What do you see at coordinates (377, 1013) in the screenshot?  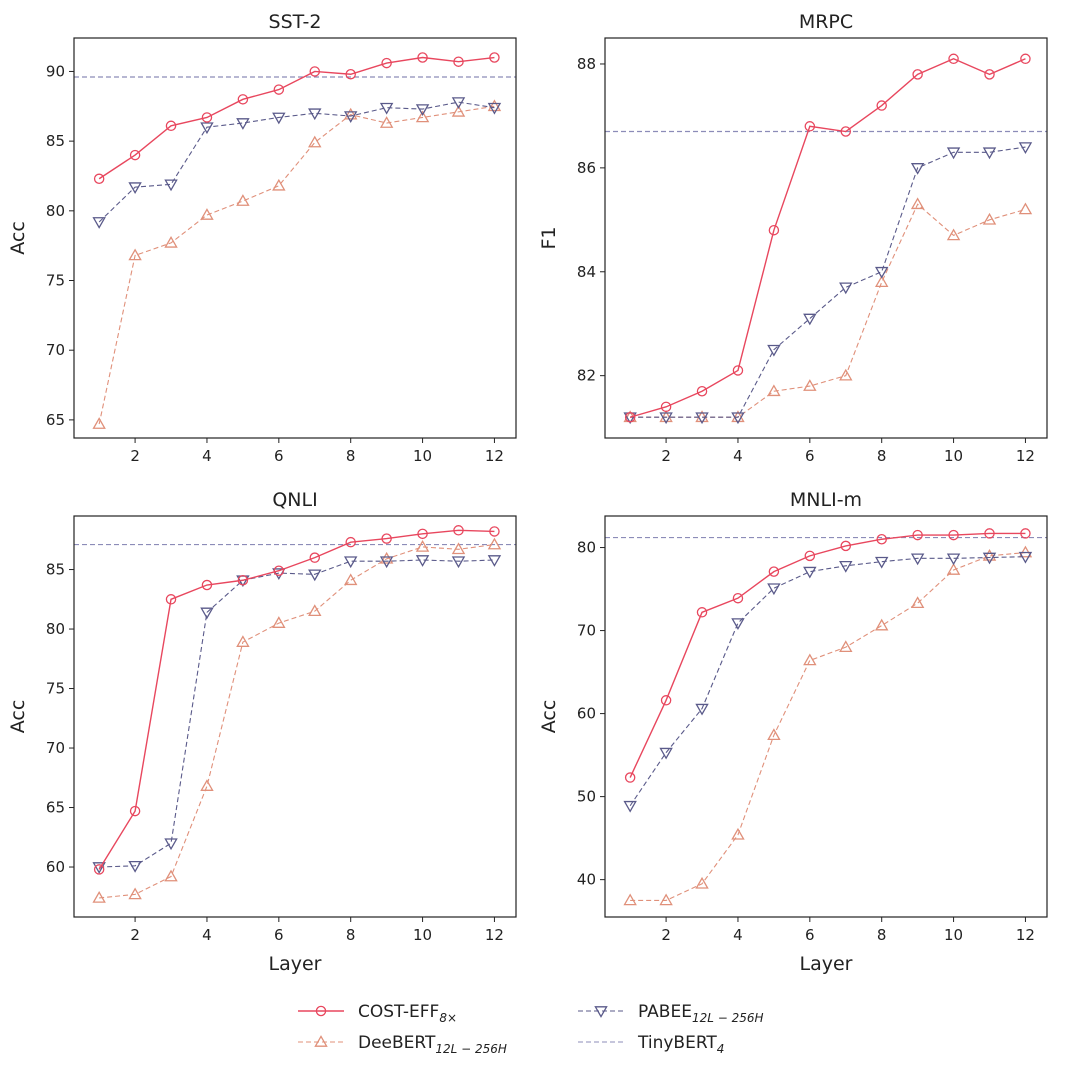 I see `legend-item-cost-eff: COST-EFF8×` at bounding box center [377, 1013].